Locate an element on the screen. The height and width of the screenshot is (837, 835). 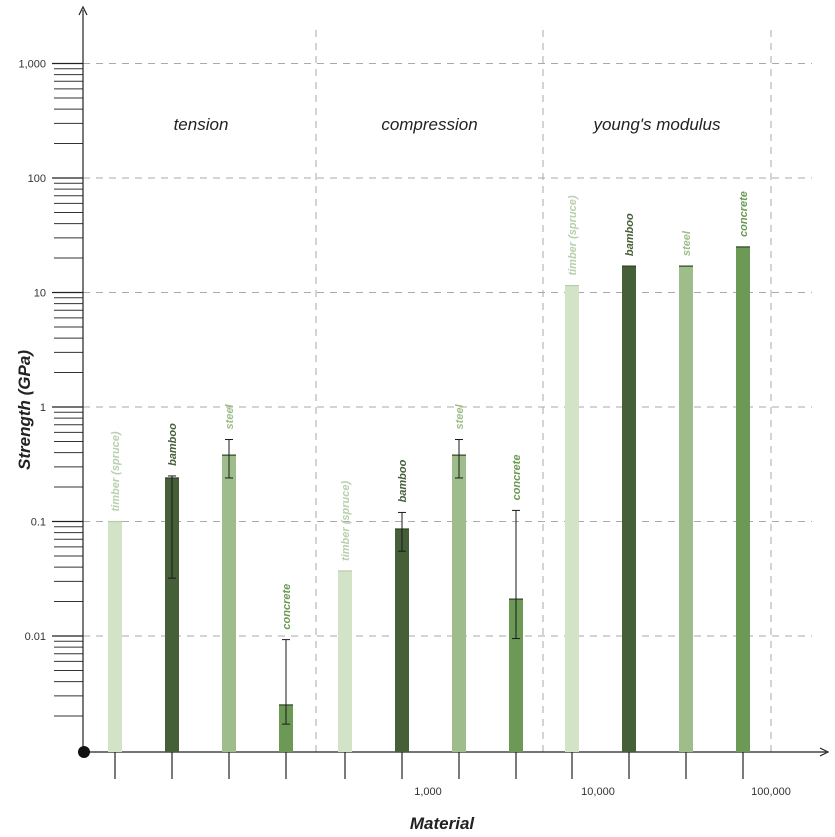
y-tick-label: 10 is located at coordinates (40, 294).